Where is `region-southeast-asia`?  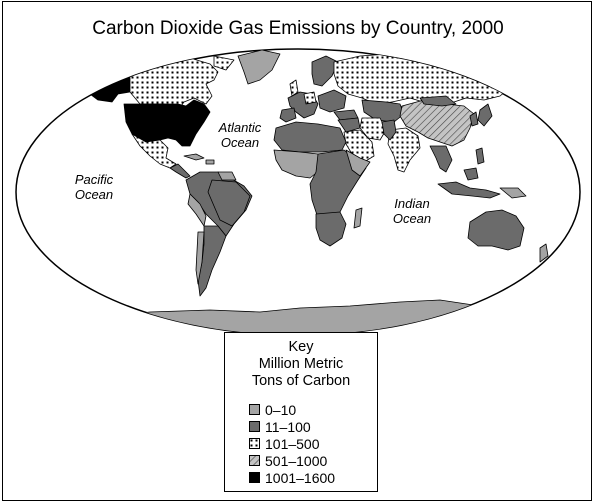
region-southeast-asia is located at coordinates (441, 159).